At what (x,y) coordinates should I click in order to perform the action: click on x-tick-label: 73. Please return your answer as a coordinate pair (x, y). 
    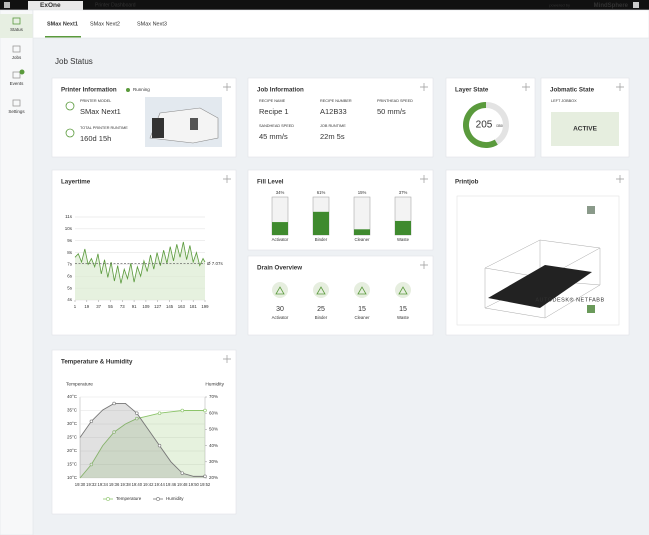
    Looking at the image, I should click on (122, 306).